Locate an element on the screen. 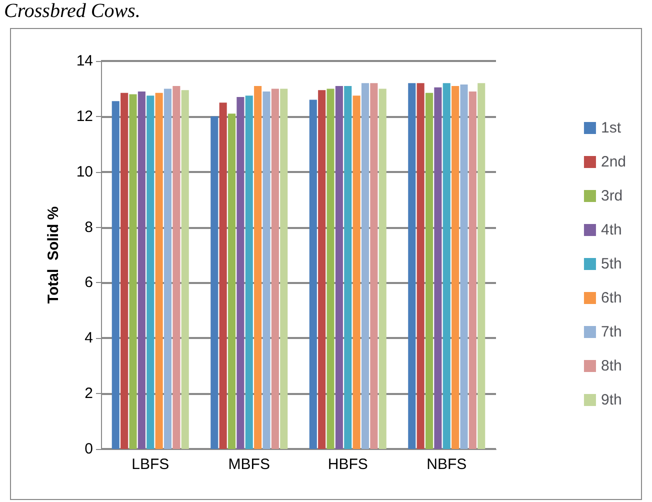 The image size is (652, 502). legend-label: 5th is located at coordinates (611, 264).